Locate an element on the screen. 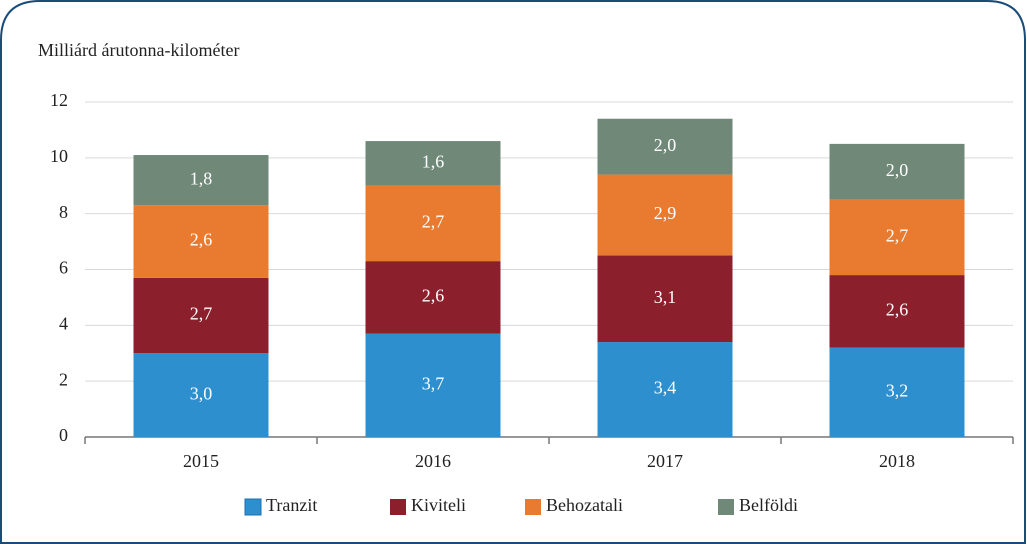 The image size is (1027, 544). legend-label: Kiviteli is located at coordinates (438, 505).